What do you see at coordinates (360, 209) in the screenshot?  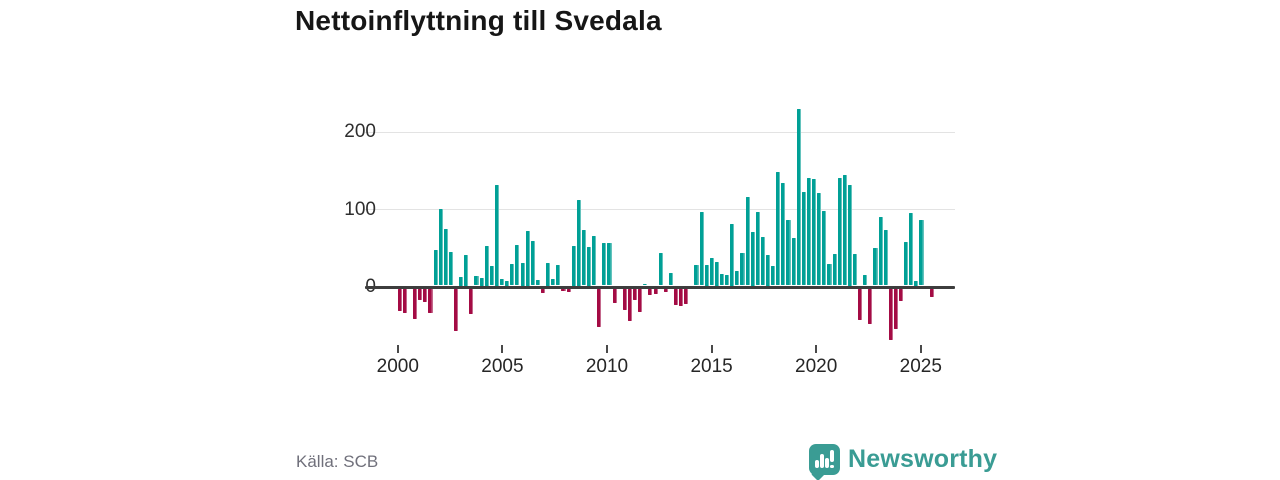 I see `y-tick-label: 100` at bounding box center [360, 209].